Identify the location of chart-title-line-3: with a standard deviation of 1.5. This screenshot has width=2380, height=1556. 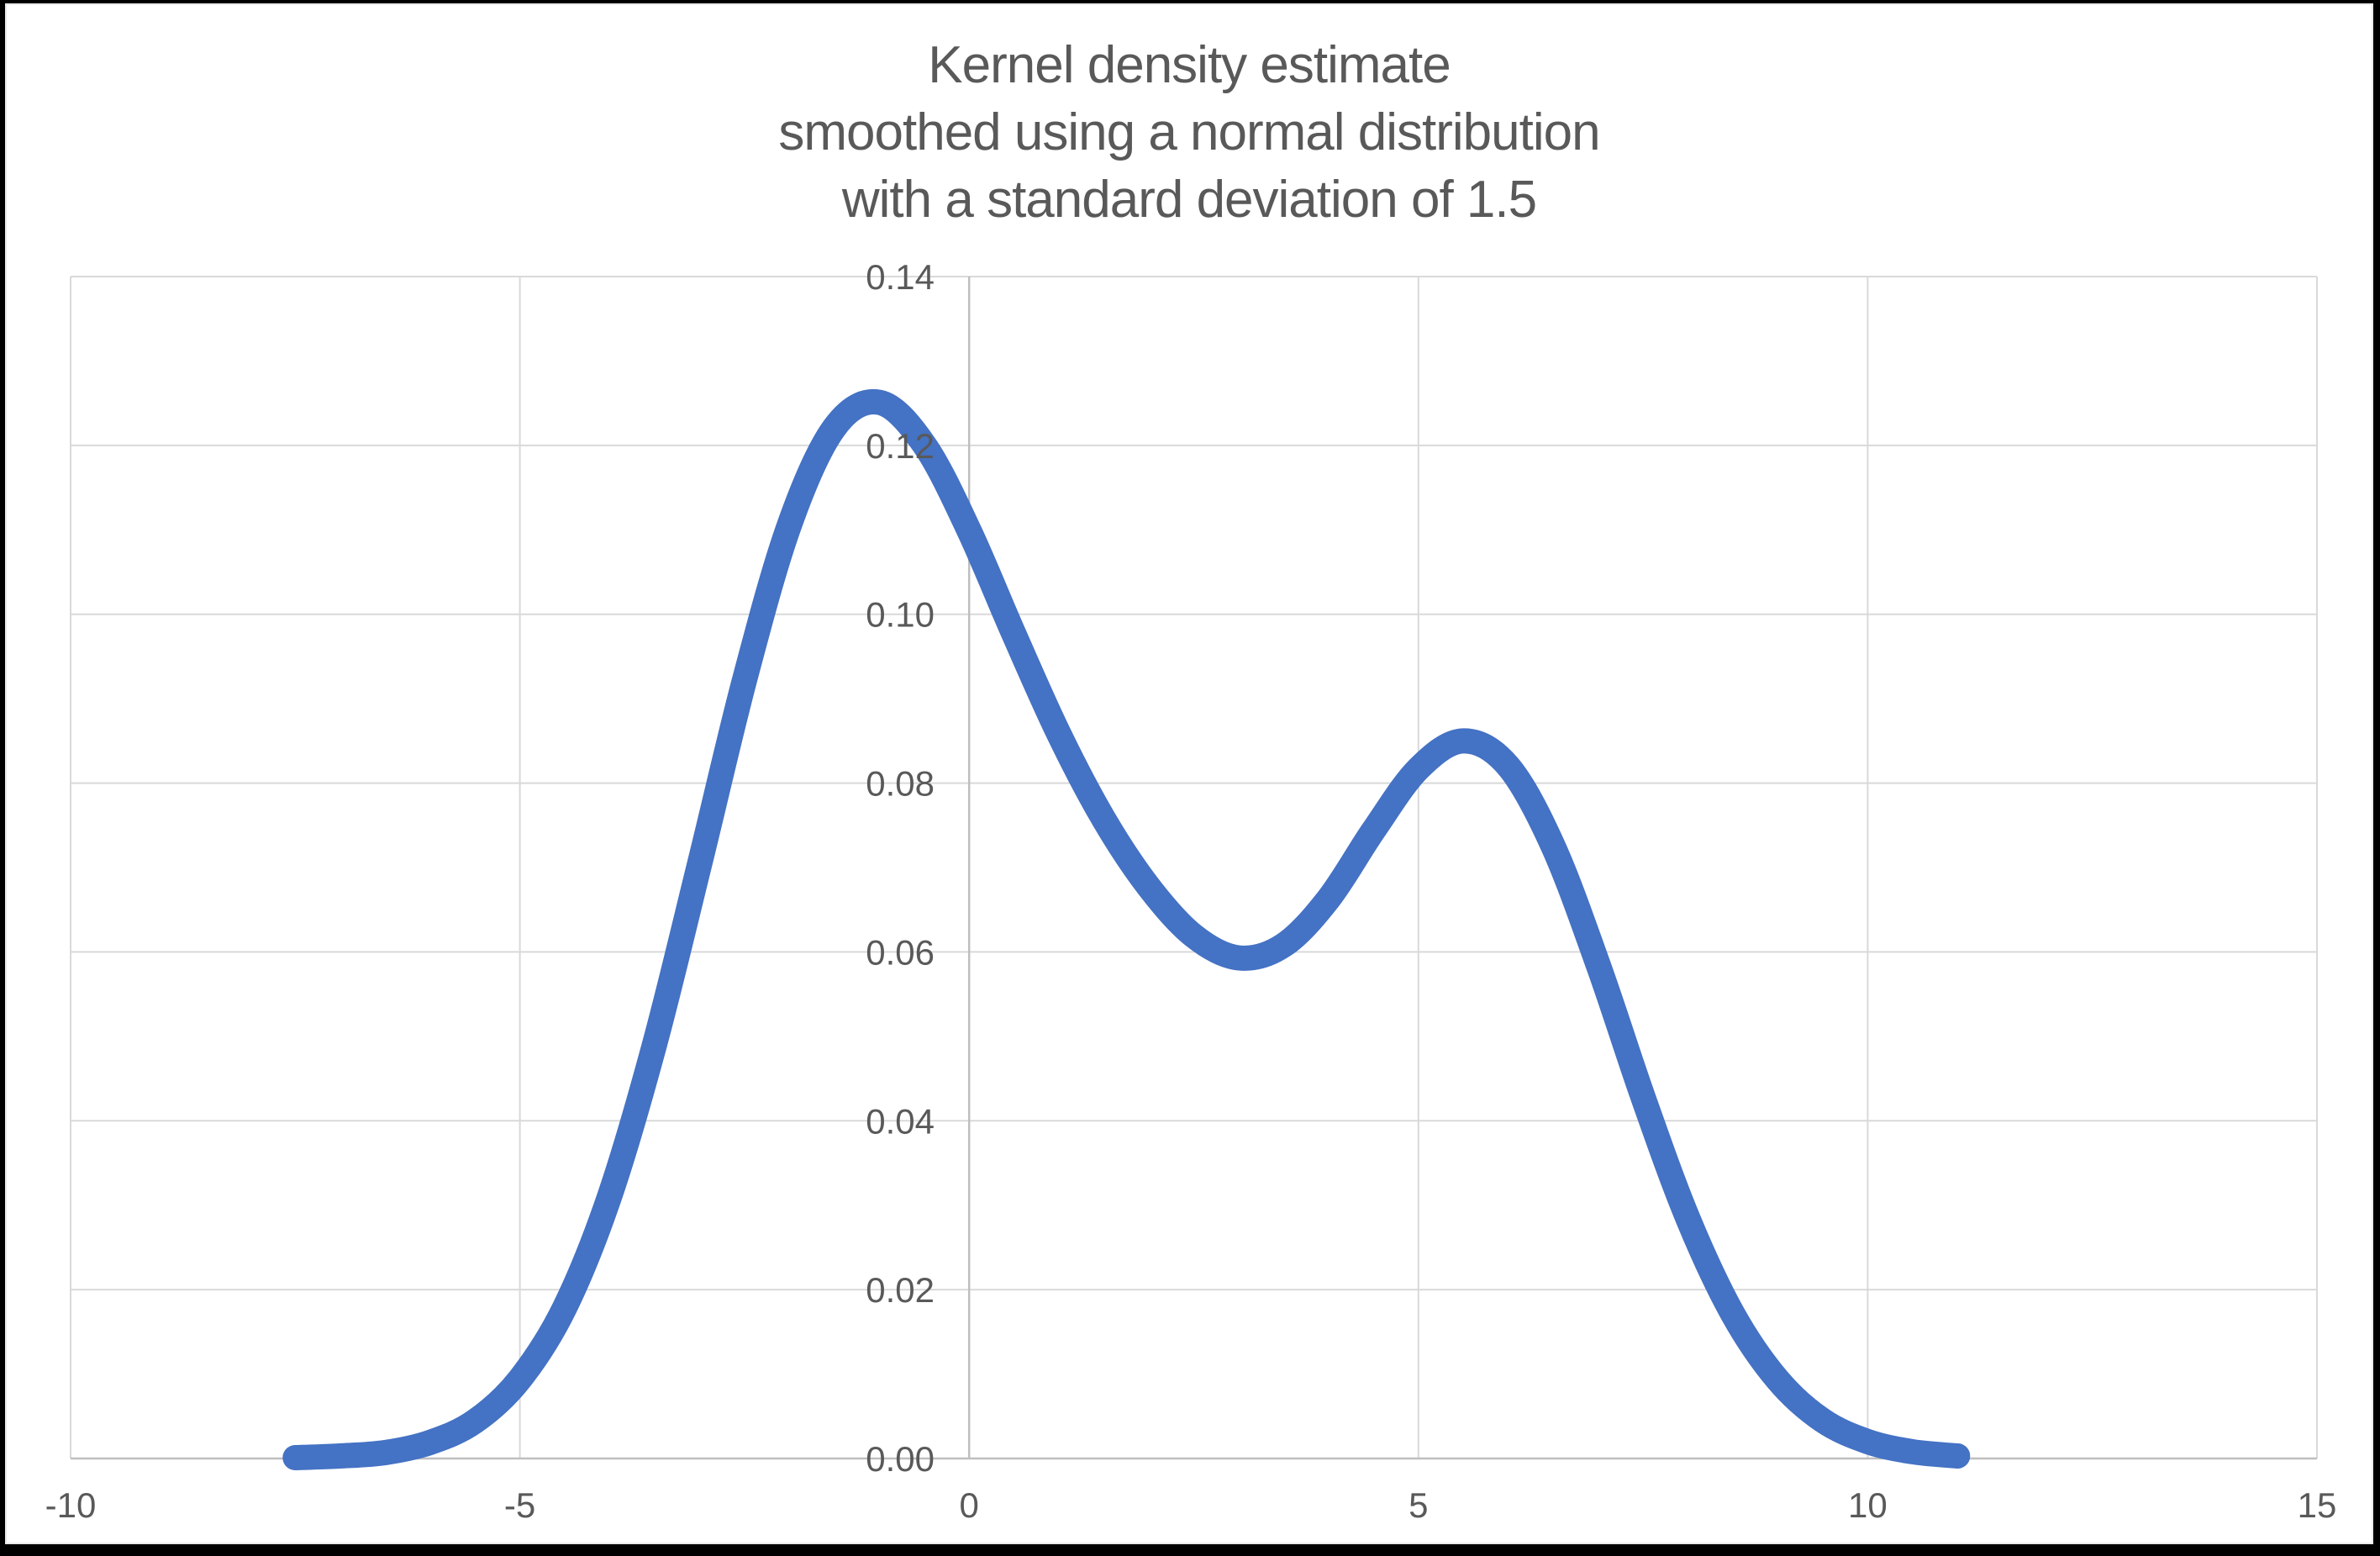
(1189, 200).